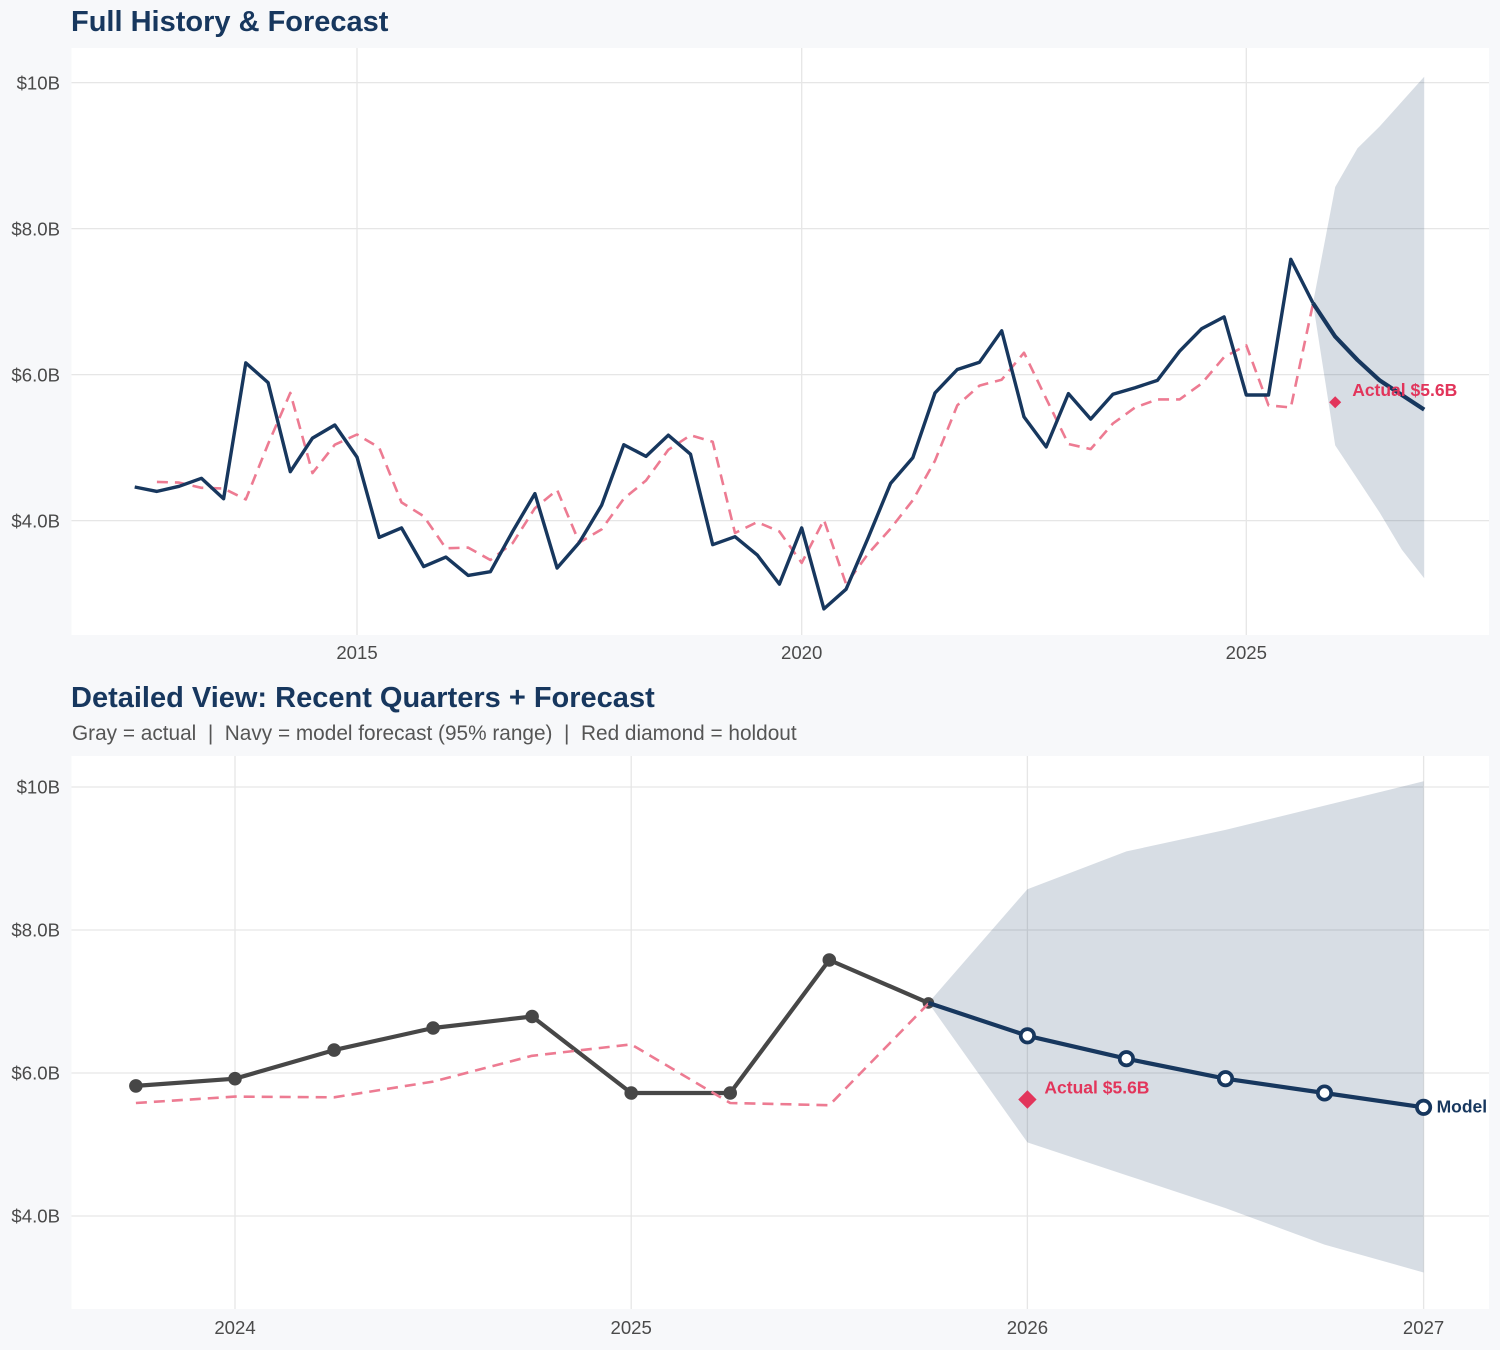 The width and height of the screenshot is (1500, 1350). What do you see at coordinates (1027, 1327) in the screenshot?
I see `svg-text: 2026` at bounding box center [1027, 1327].